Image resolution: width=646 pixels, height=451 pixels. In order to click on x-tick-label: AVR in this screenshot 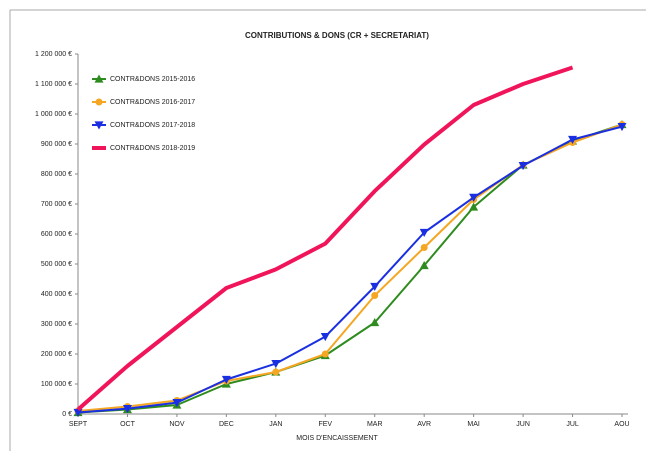, I will do `click(424, 424)`.